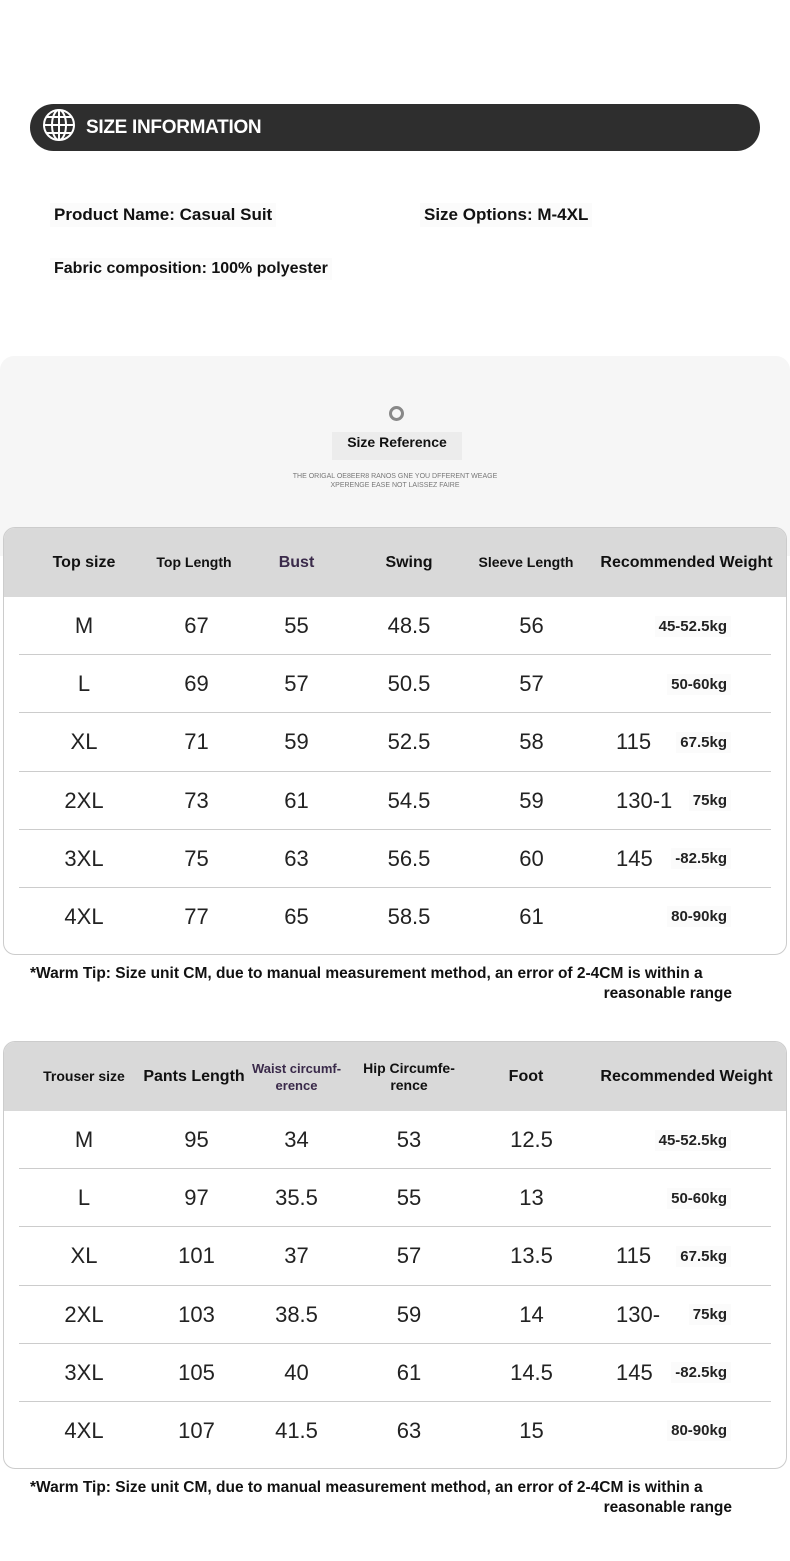 This screenshot has height=1561, width=790. Describe the element at coordinates (395, 485) in the screenshot. I see `subtitle-line-2: XPERENGE EASE NOT LAISSEZ FAIRE` at that location.